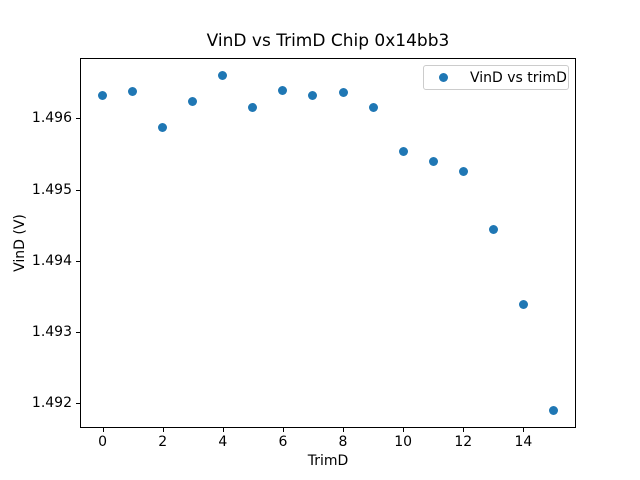 Image resolution: width=640 pixels, height=480 pixels. Describe the element at coordinates (343, 442) in the screenshot. I see `x-tick-label: 8` at that location.